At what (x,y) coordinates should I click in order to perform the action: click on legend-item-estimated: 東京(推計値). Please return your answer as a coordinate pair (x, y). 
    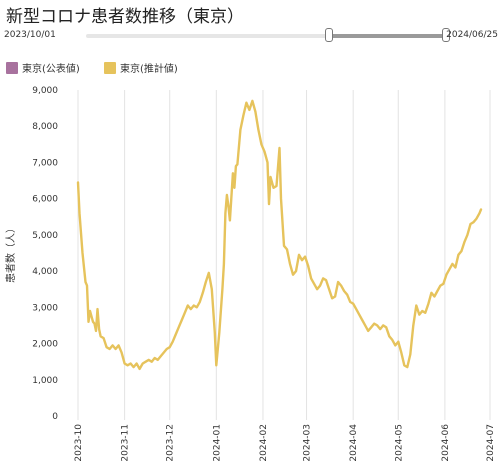
    Looking at the image, I should click on (141, 67).